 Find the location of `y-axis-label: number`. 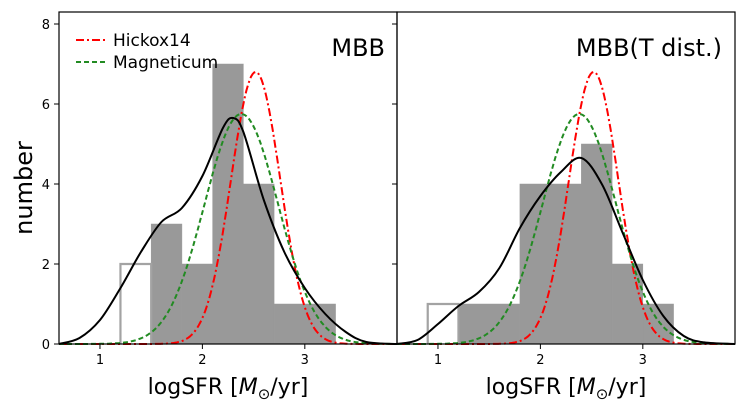

y-axis-label: number is located at coordinates (24, 188).